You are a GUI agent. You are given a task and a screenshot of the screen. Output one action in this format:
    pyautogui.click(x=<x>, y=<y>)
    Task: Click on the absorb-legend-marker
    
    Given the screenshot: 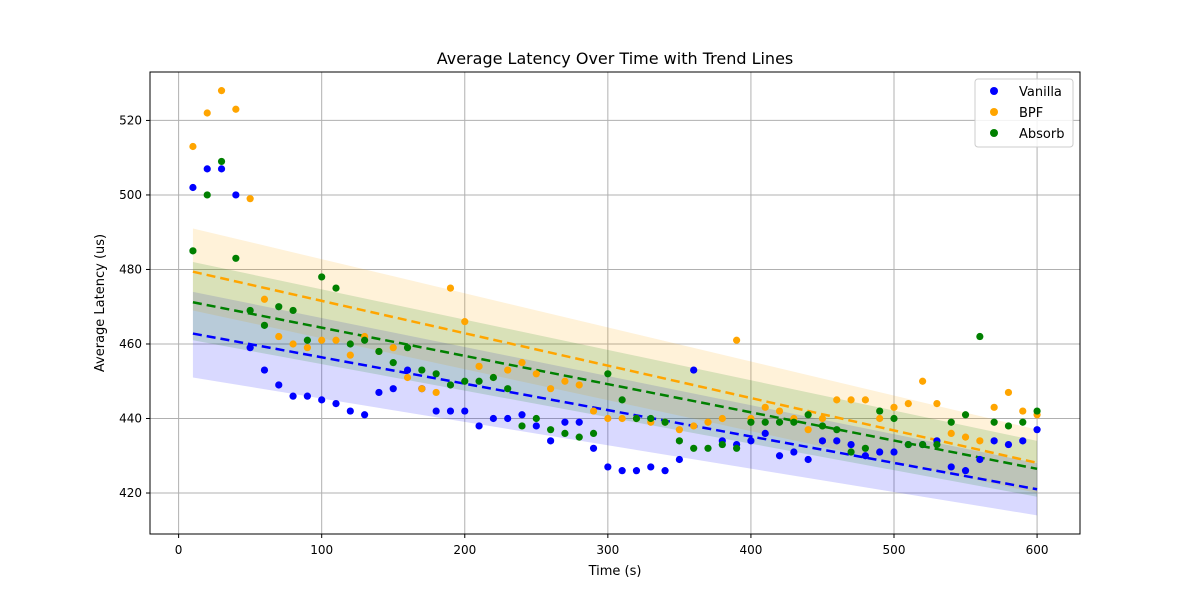 What is the action you would take?
    pyautogui.click(x=994, y=133)
    